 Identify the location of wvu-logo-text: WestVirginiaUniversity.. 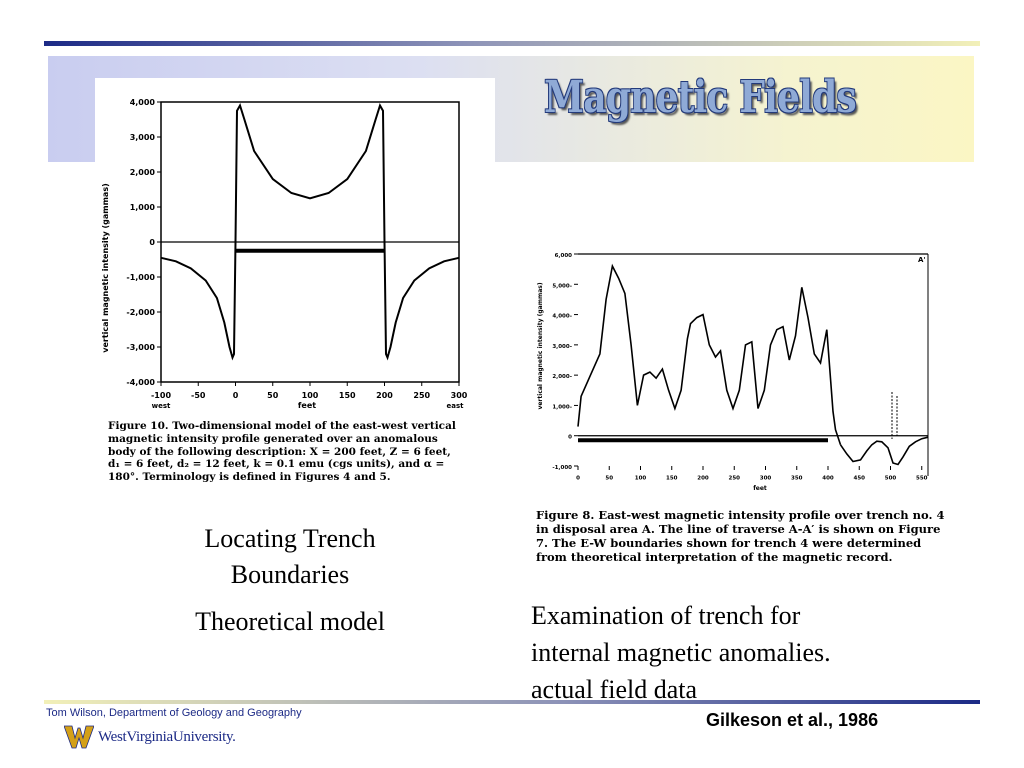
(167, 736).